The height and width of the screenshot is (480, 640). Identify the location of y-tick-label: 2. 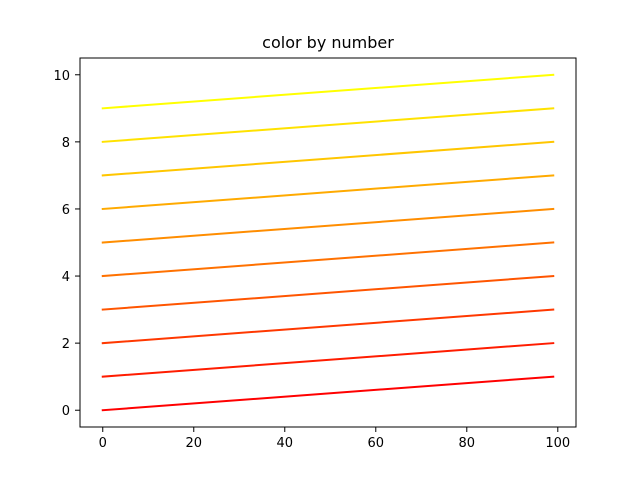
(66, 344).